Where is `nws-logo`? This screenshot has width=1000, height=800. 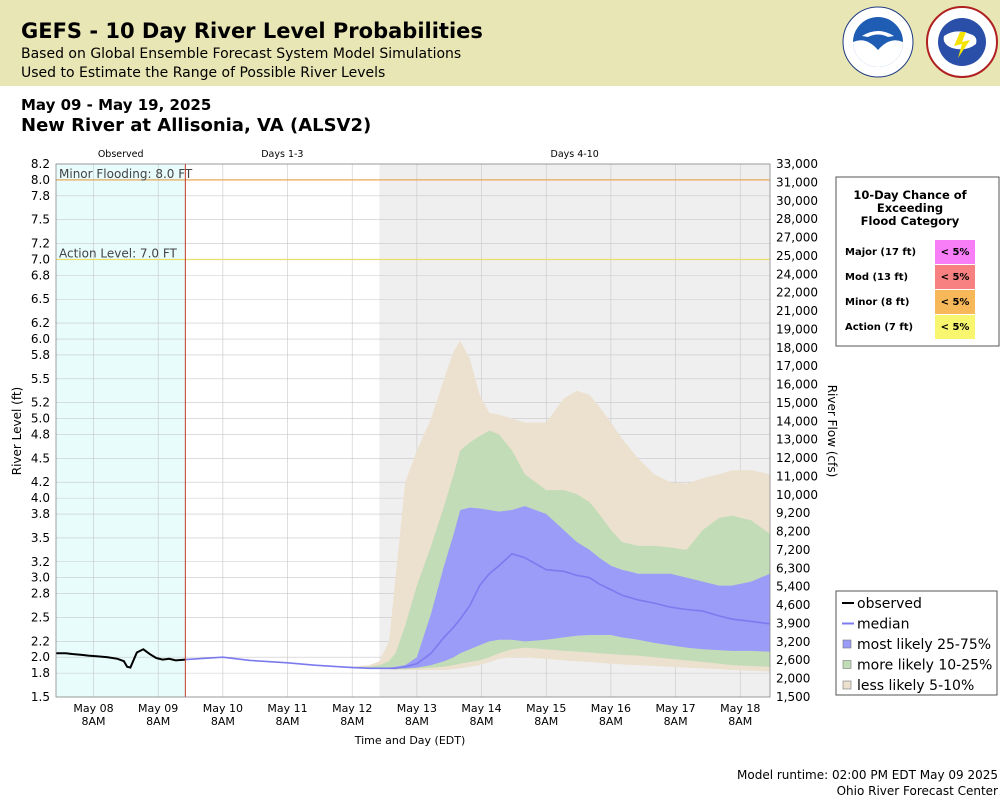
nws-logo is located at coordinates (962, 42).